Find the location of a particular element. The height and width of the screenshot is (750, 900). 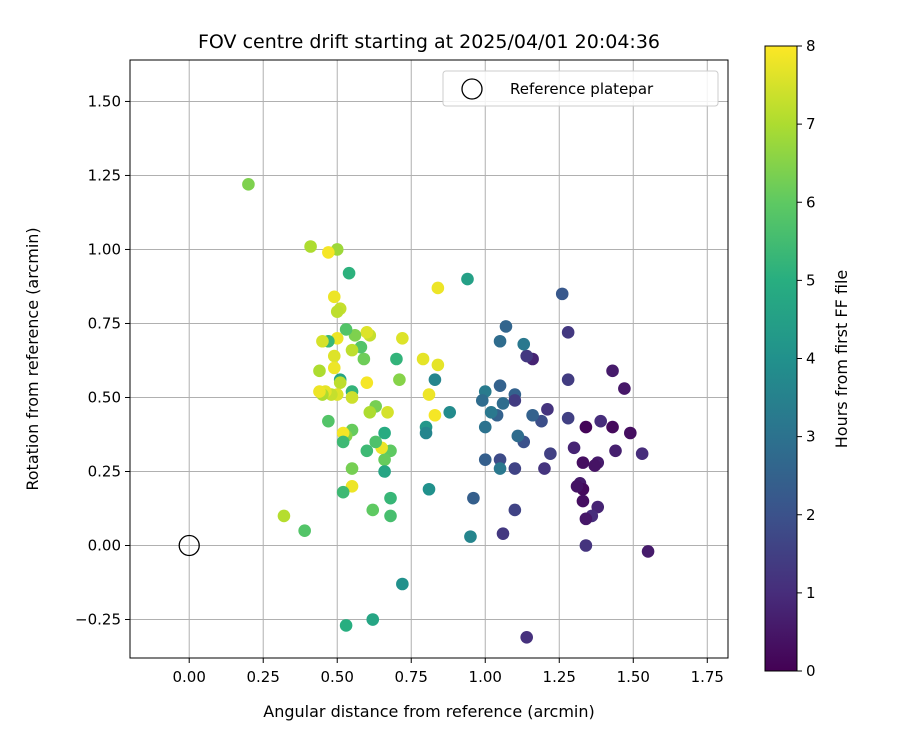

colorbar-ticks: 0 1 2 3 4 5 6 7 8 is located at coordinates (806, 358).